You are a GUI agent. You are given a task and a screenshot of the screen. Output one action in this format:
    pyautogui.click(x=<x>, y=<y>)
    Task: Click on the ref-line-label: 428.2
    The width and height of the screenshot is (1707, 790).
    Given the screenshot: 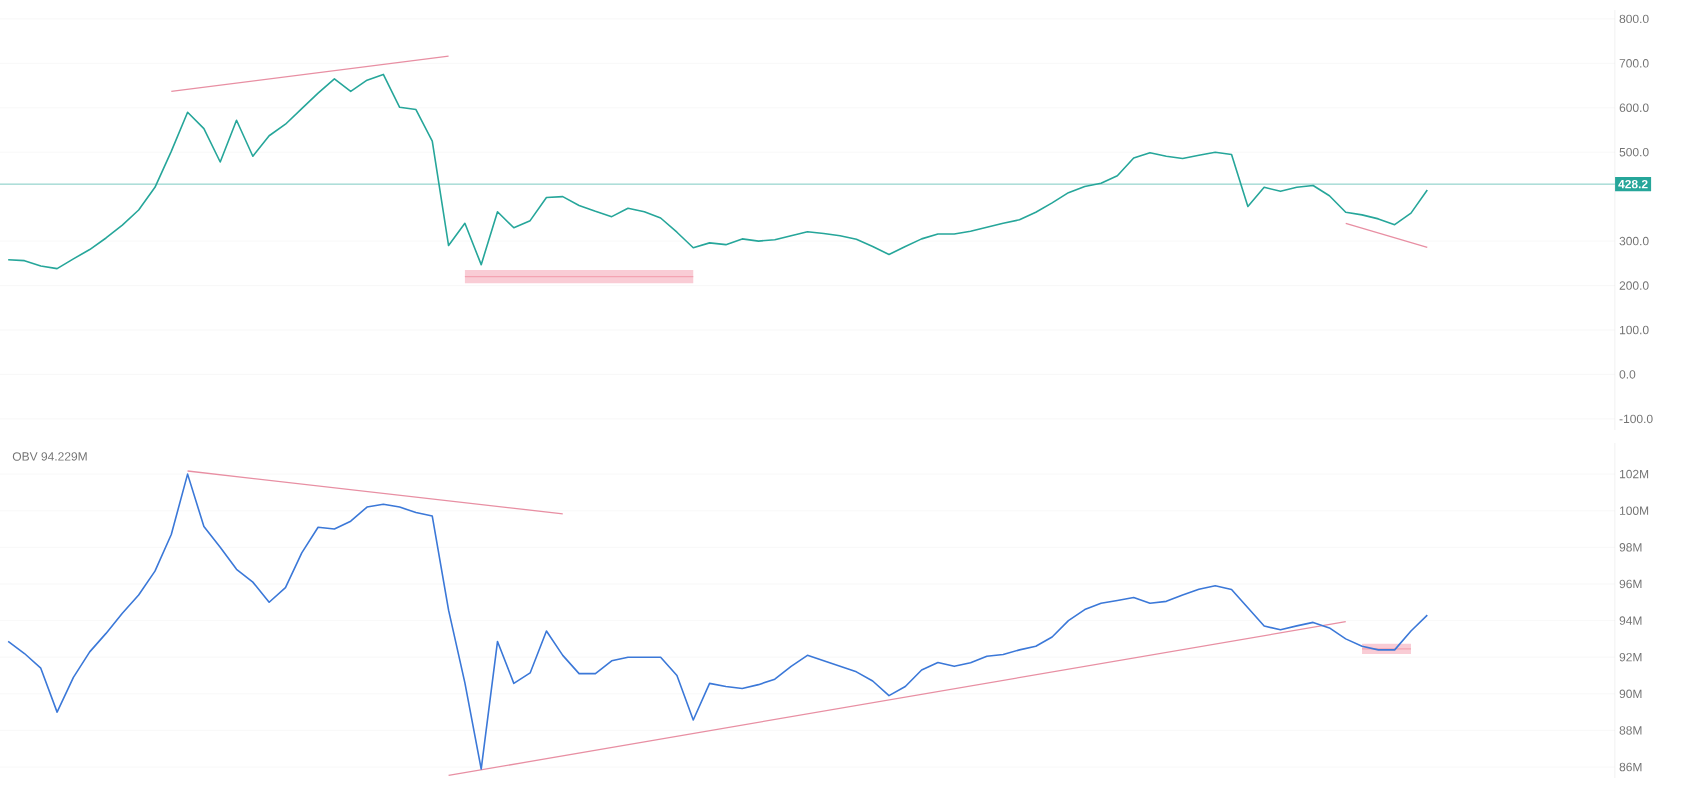 What is the action you would take?
    pyautogui.click(x=1633, y=184)
    